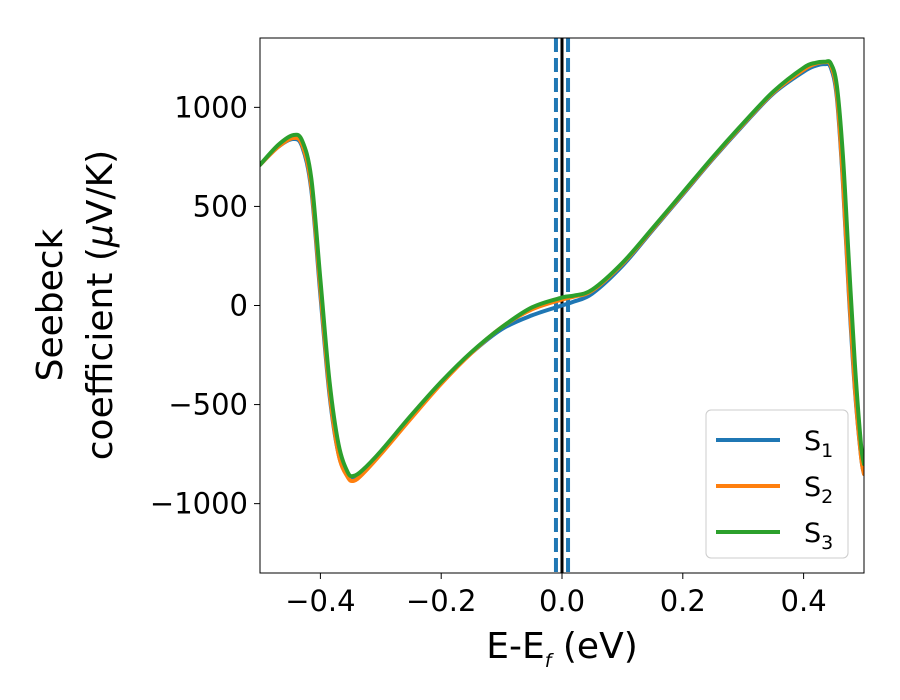 This screenshot has width=900, height=700. I want to click on legend-label-subscript: 3, so click(827, 543).